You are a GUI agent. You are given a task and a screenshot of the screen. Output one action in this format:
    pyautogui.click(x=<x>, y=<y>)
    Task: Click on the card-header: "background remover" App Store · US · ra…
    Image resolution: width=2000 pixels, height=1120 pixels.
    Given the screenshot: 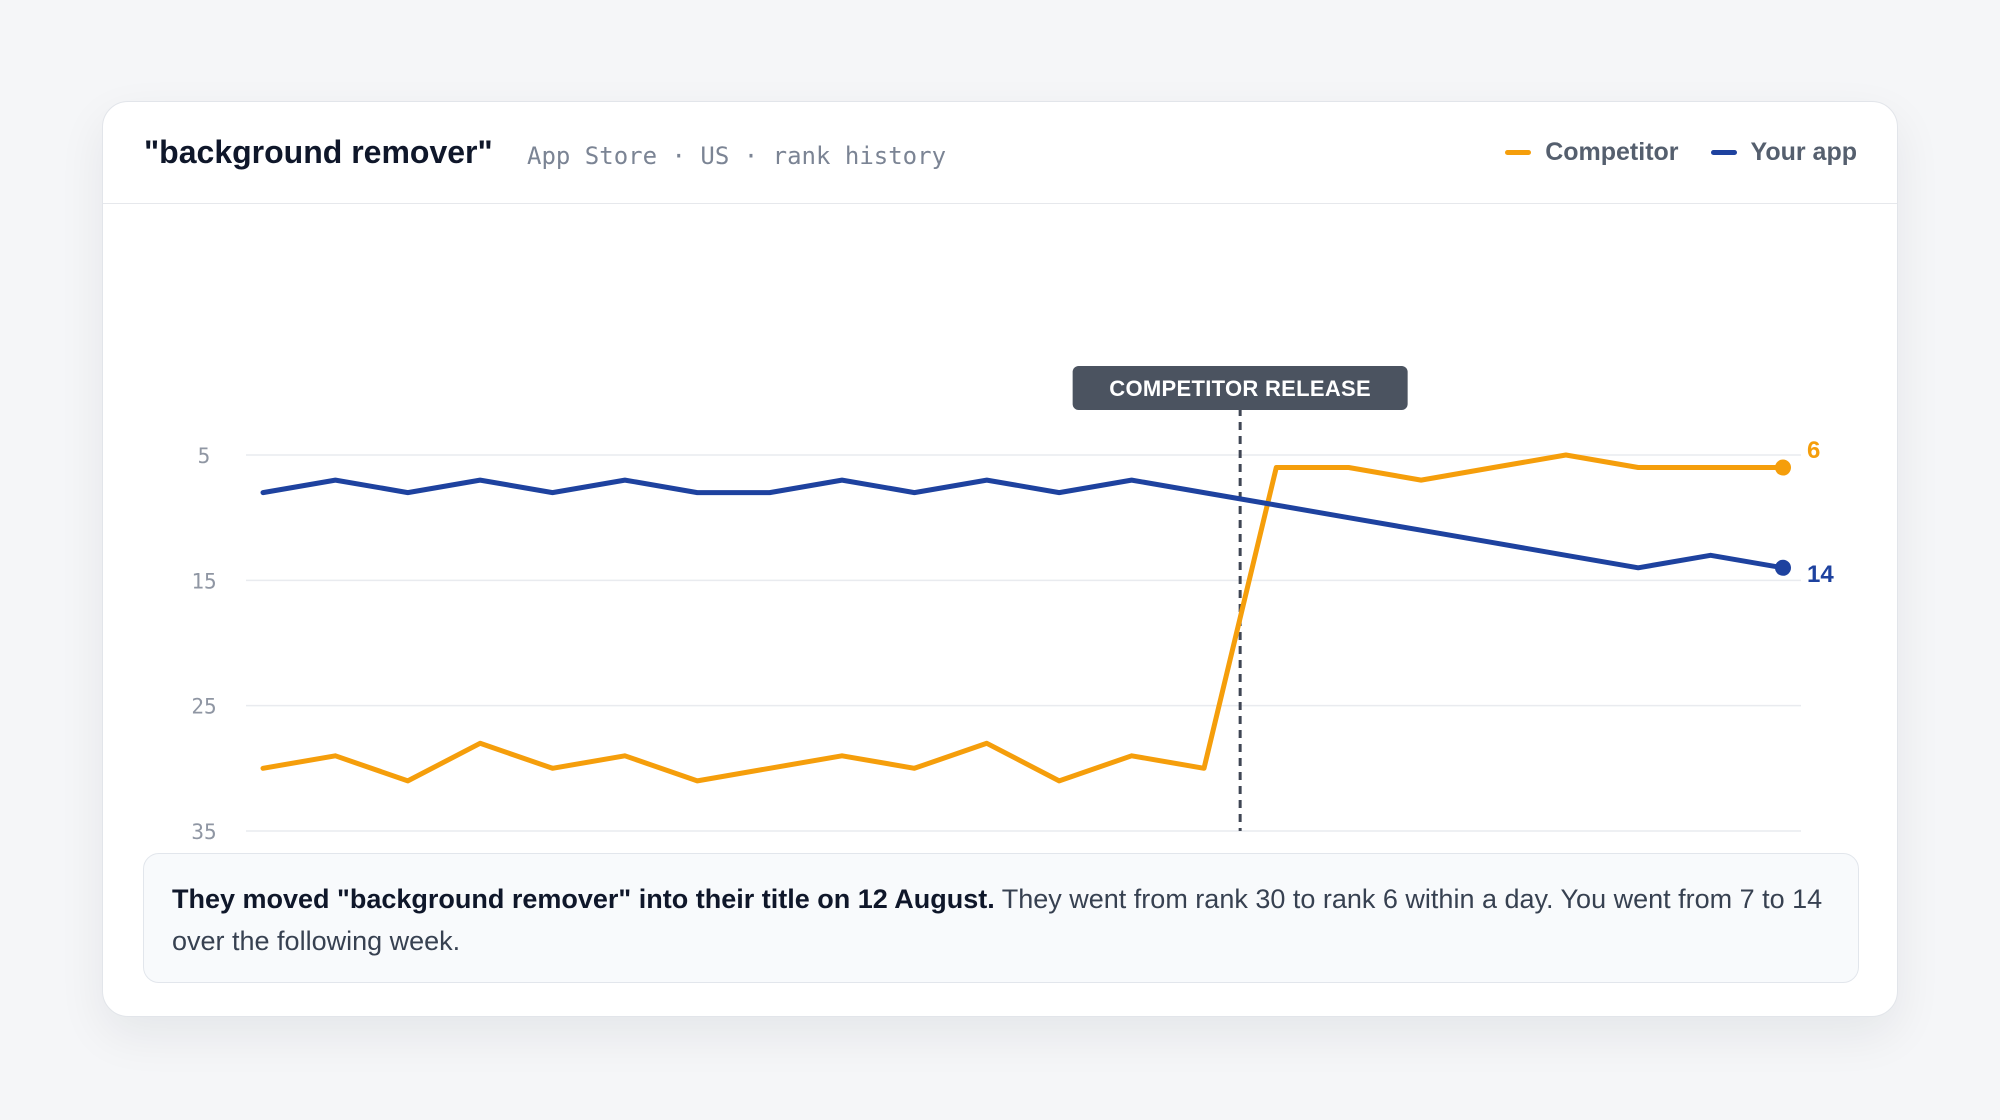 What is the action you would take?
    pyautogui.click(x=1000, y=153)
    